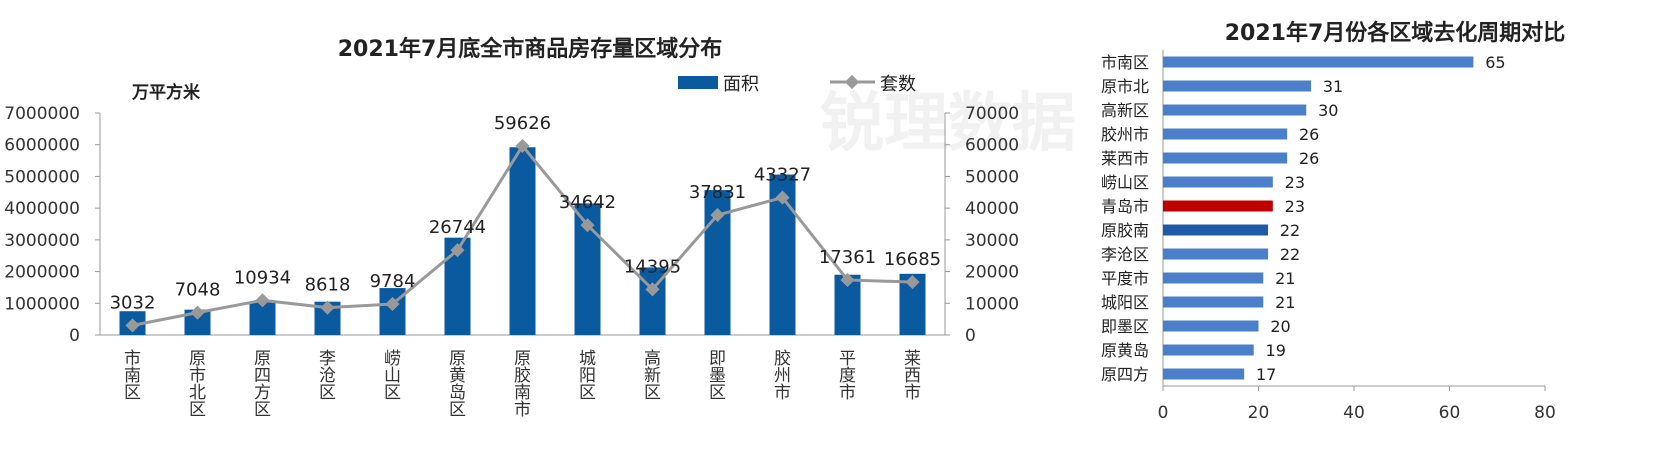  I want to click on hbar-value-8: 22, so click(1290, 254).